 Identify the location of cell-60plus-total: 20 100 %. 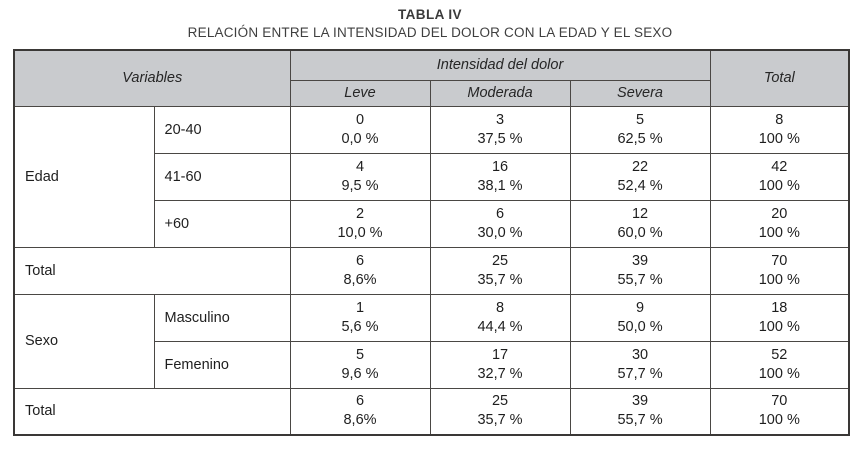
(779, 223).